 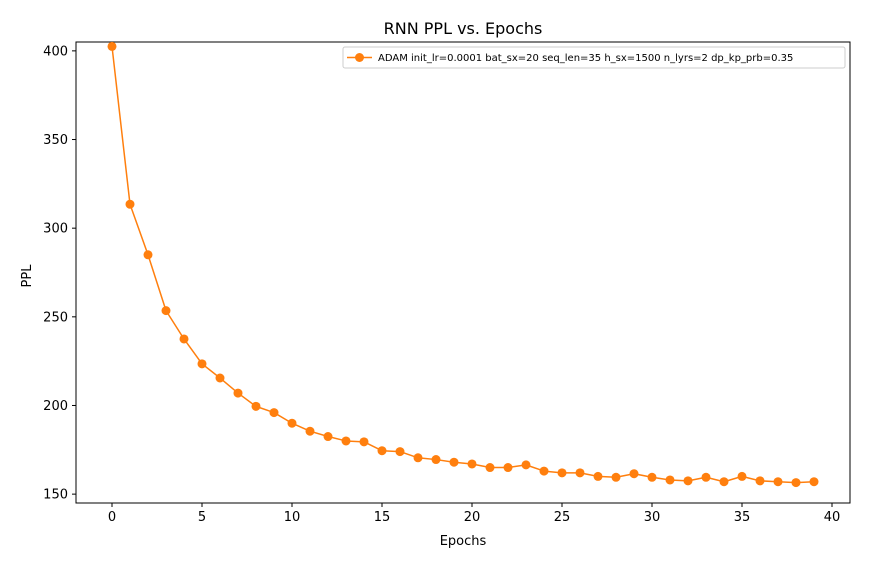 I want to click on y-axis-label: PPL, so click(x=27, y=276).